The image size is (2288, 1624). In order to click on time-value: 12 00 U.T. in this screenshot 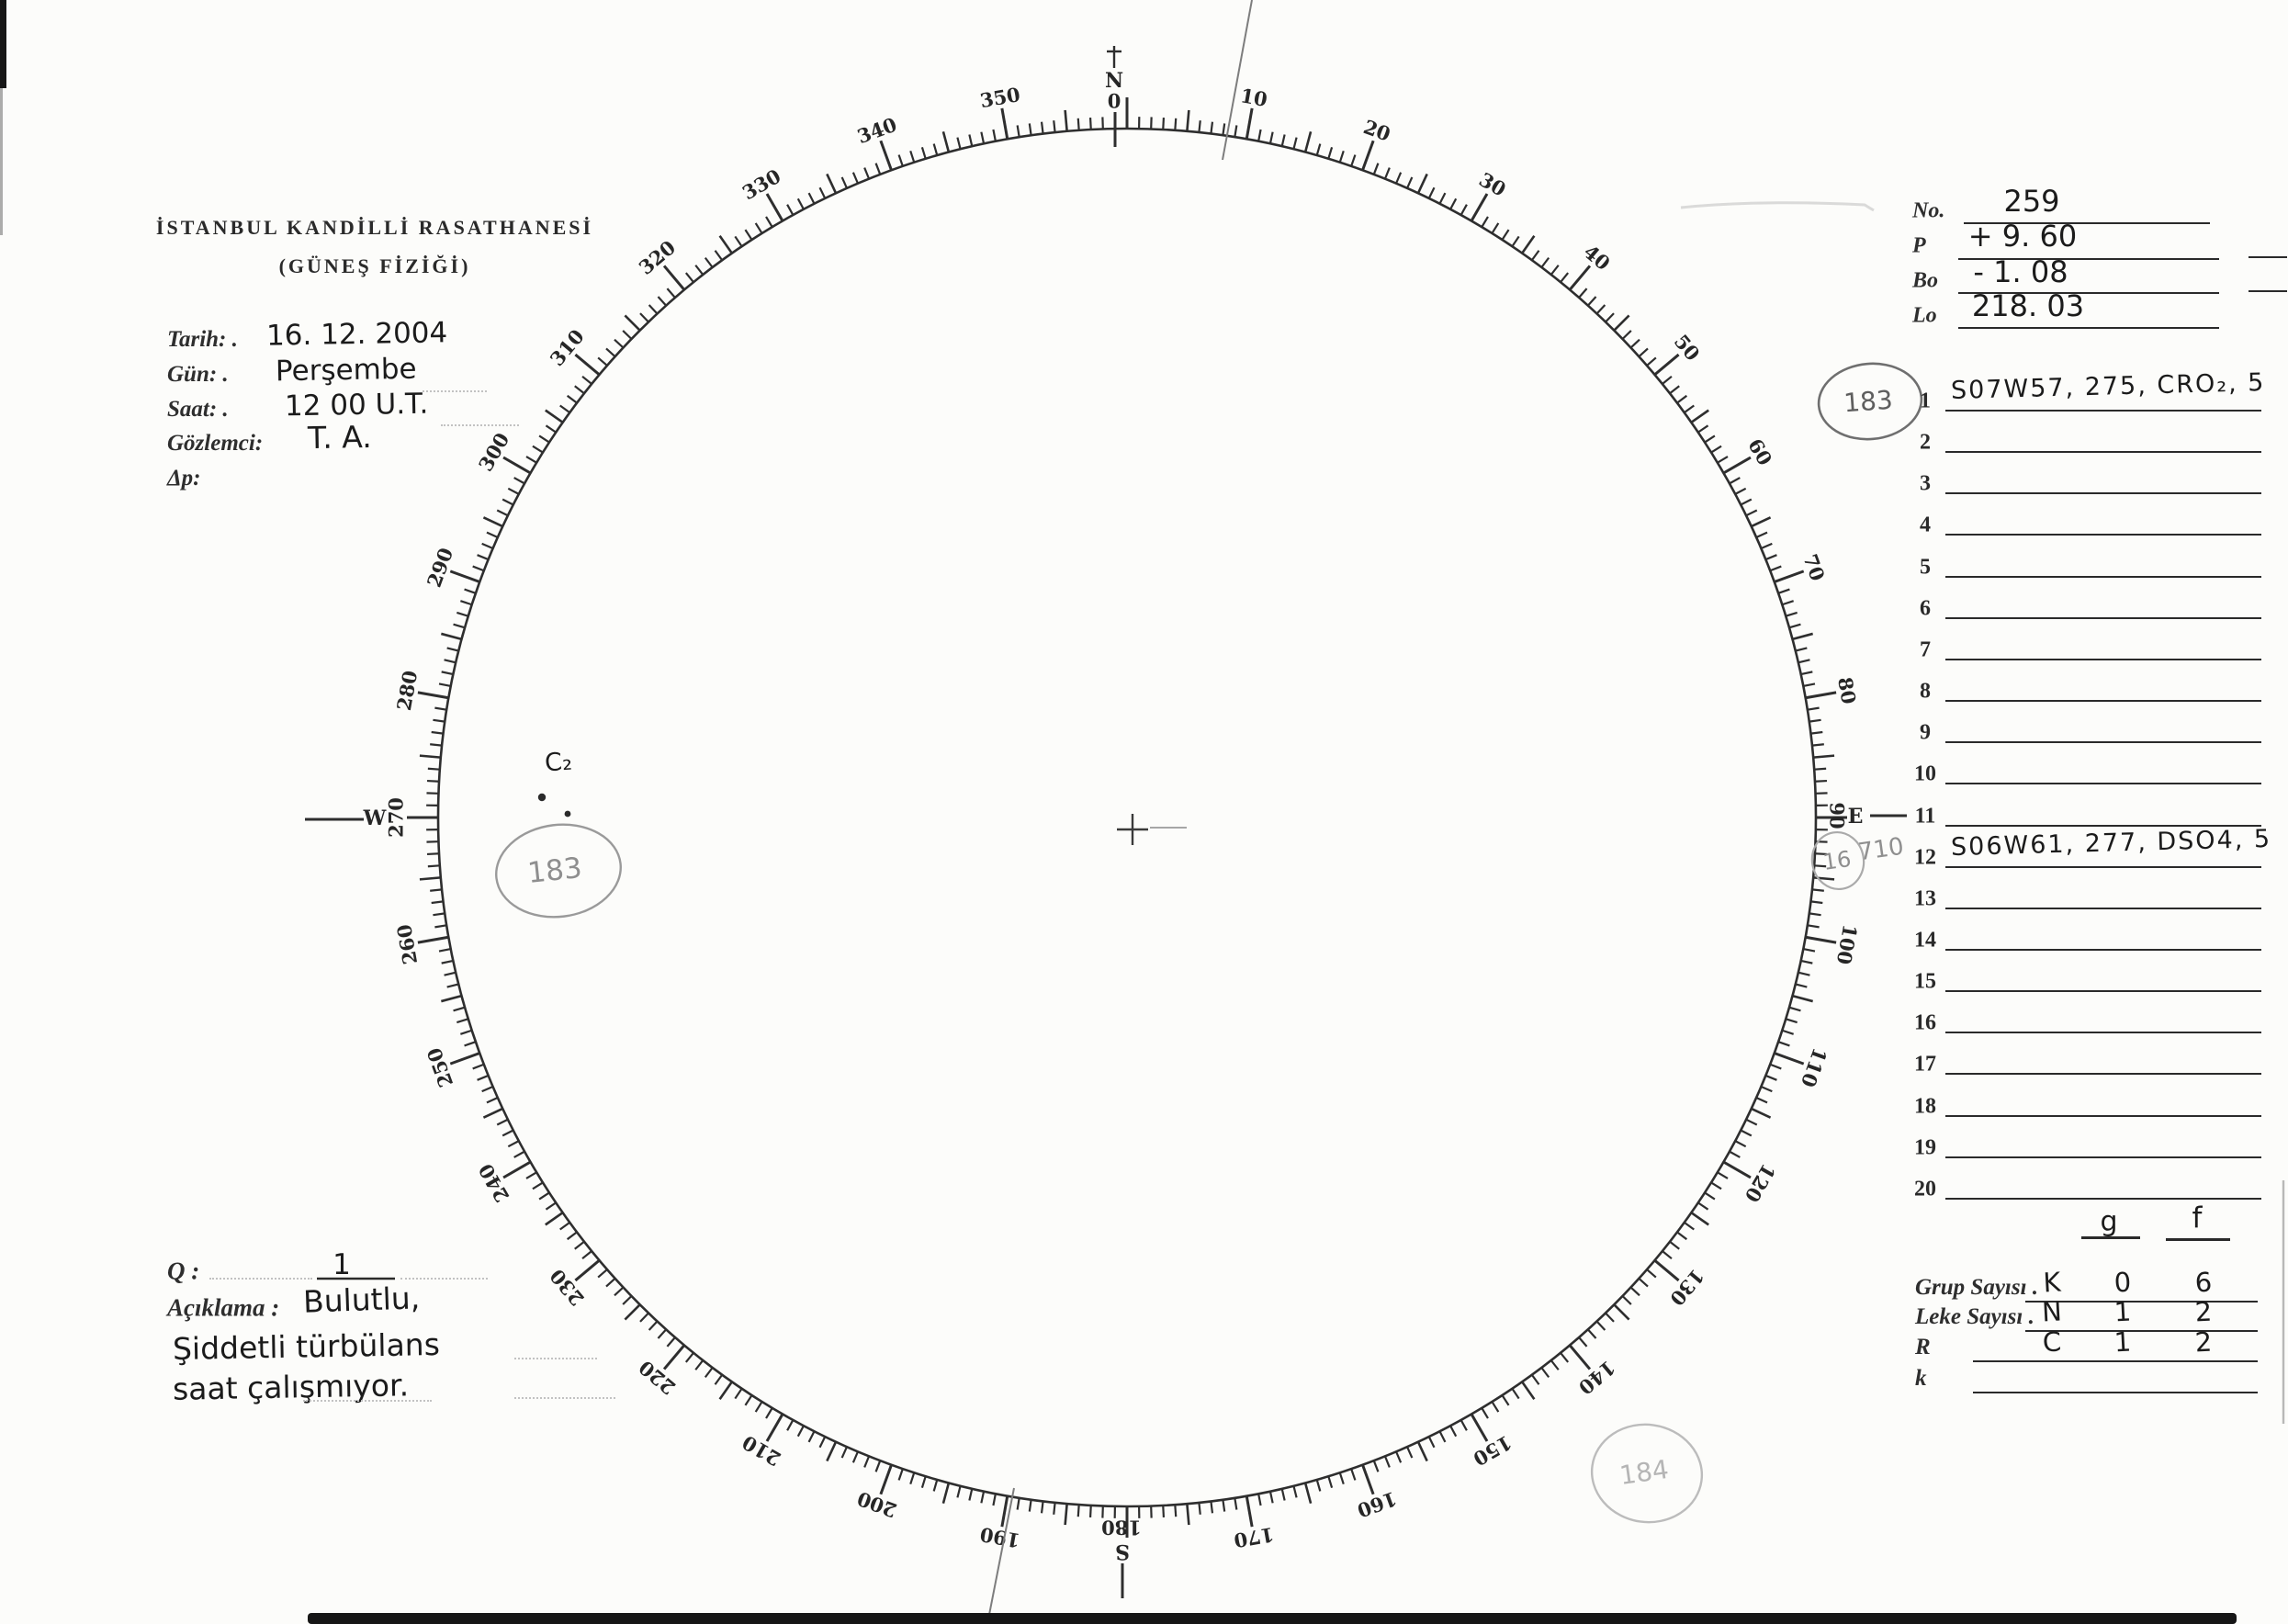, I will do `click(356, 405)`.